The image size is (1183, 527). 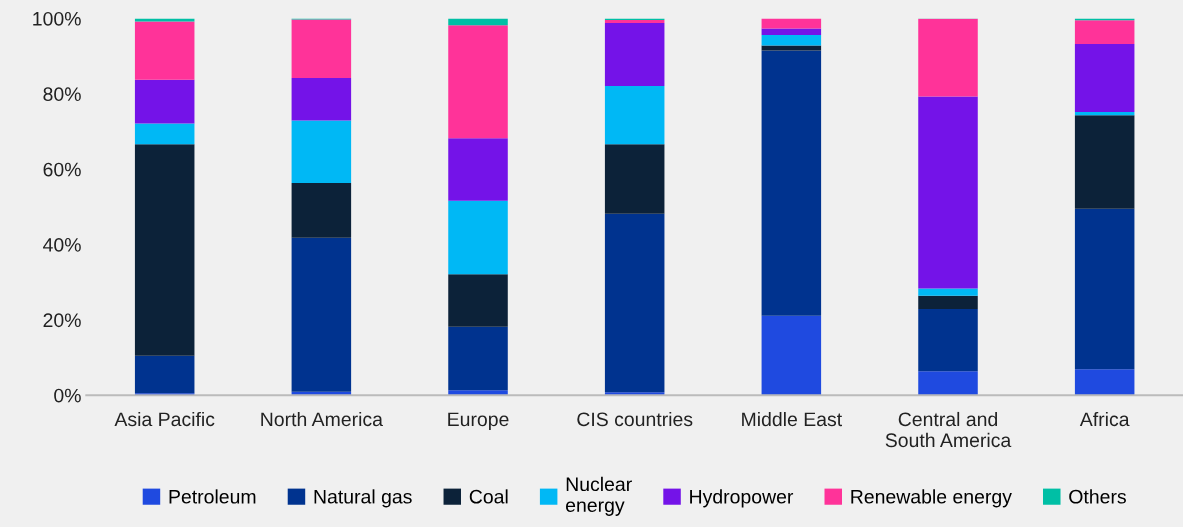 I want to click on y-tick-label: 0%, so click(x=67, y=395).